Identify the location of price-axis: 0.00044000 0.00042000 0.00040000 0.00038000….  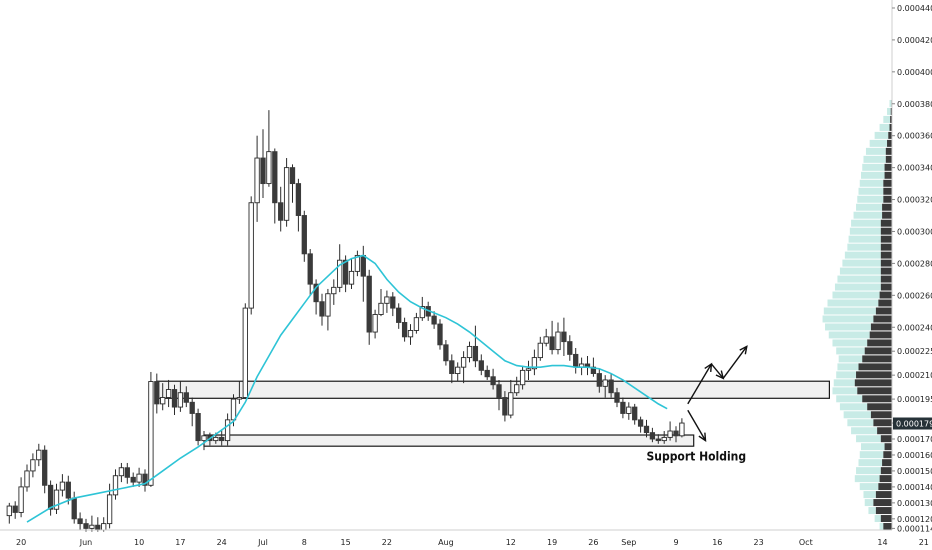
(911, 266).